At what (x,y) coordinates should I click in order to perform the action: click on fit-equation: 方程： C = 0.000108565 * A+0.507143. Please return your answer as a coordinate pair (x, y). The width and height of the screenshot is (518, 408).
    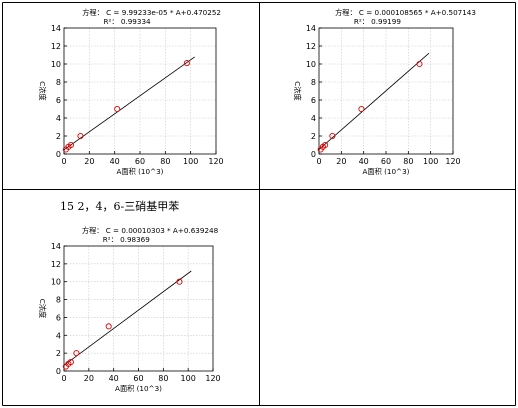
    Looking at the image, I should click on (405, 12).